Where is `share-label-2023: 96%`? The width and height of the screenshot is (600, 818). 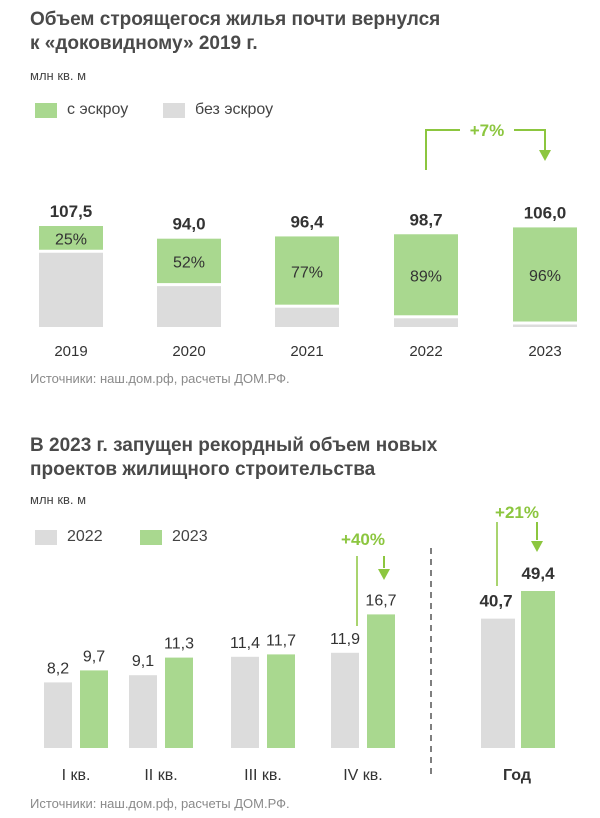 share-label-2023: 96% is located at coordinates (545, 276).